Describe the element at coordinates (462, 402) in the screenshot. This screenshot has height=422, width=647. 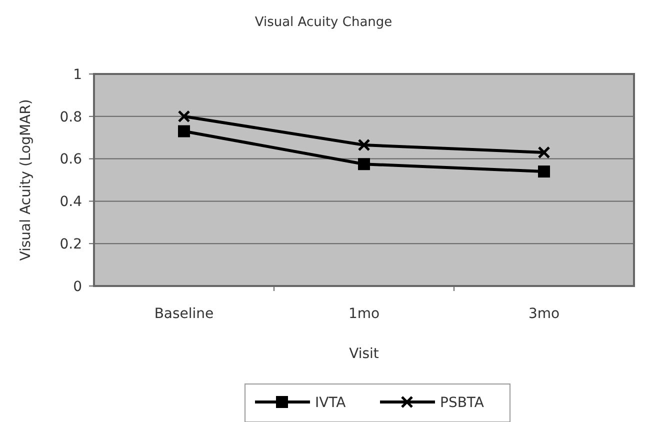
I see `legend-label: PSBTA` at that location.